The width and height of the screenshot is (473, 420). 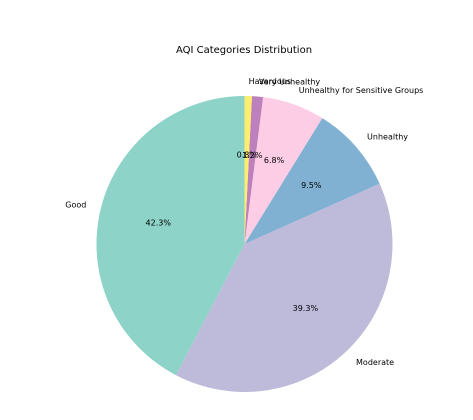 I want to click on slice-label-moderate: Moderate, so click(x=375, y=362).